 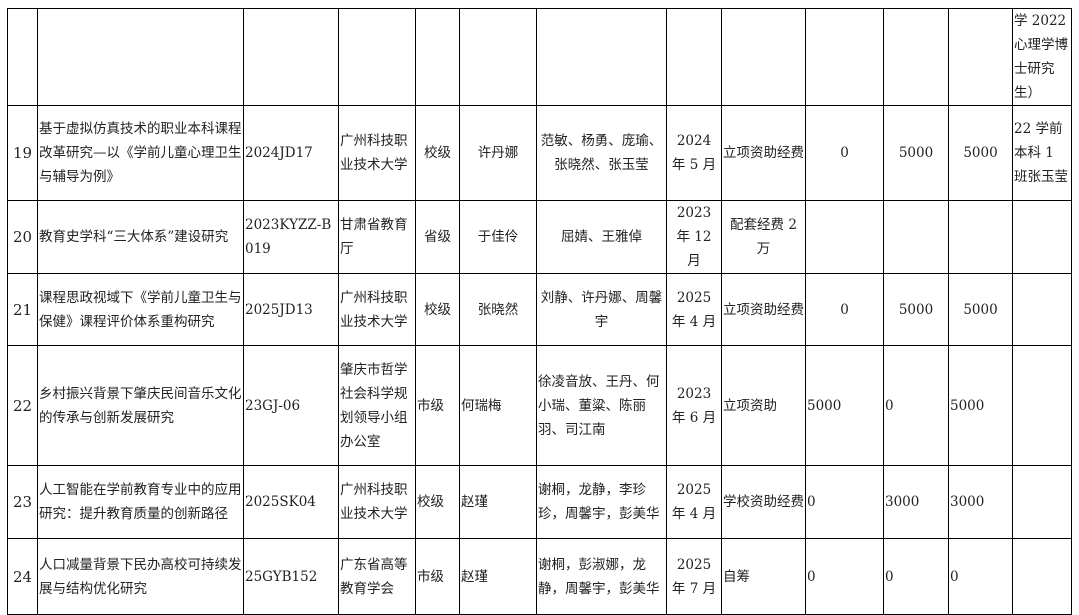 I want to click on cell-level, so click(x=437, y=57).